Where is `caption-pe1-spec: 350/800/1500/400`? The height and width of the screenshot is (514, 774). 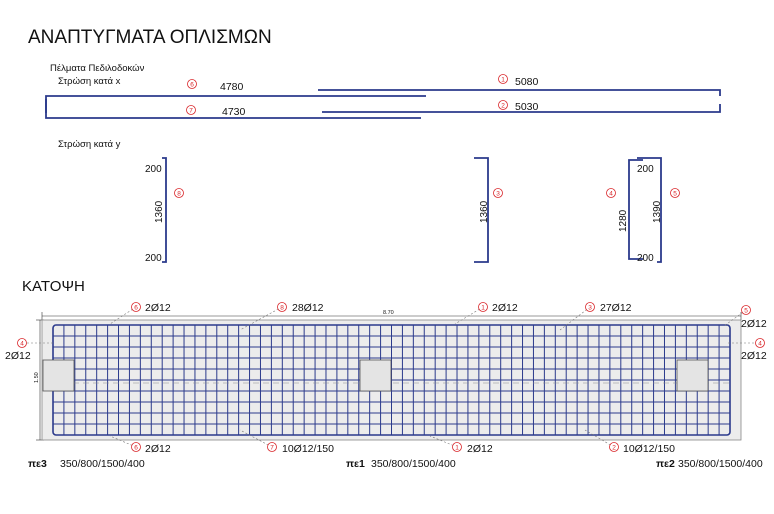 caption-pe1-spec: 350/800/1500/400 is located at coordinates (413, 464).